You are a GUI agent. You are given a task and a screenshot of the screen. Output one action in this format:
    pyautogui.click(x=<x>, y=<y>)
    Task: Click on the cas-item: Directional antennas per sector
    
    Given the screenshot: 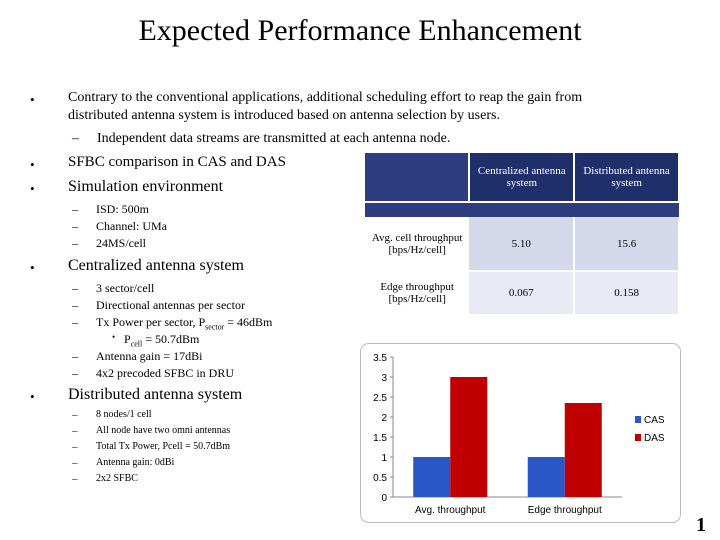 What is the action you would take?
    pyautogui.click(x=170, y=305)
    